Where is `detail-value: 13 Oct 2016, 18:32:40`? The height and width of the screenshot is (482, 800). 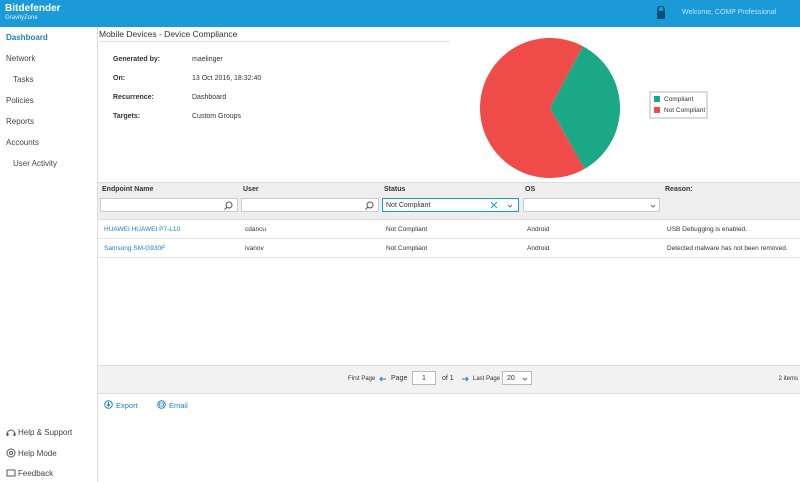
detail-value: 13 Oct 2016, 18:32:40 is located at coordinates (227, 78).